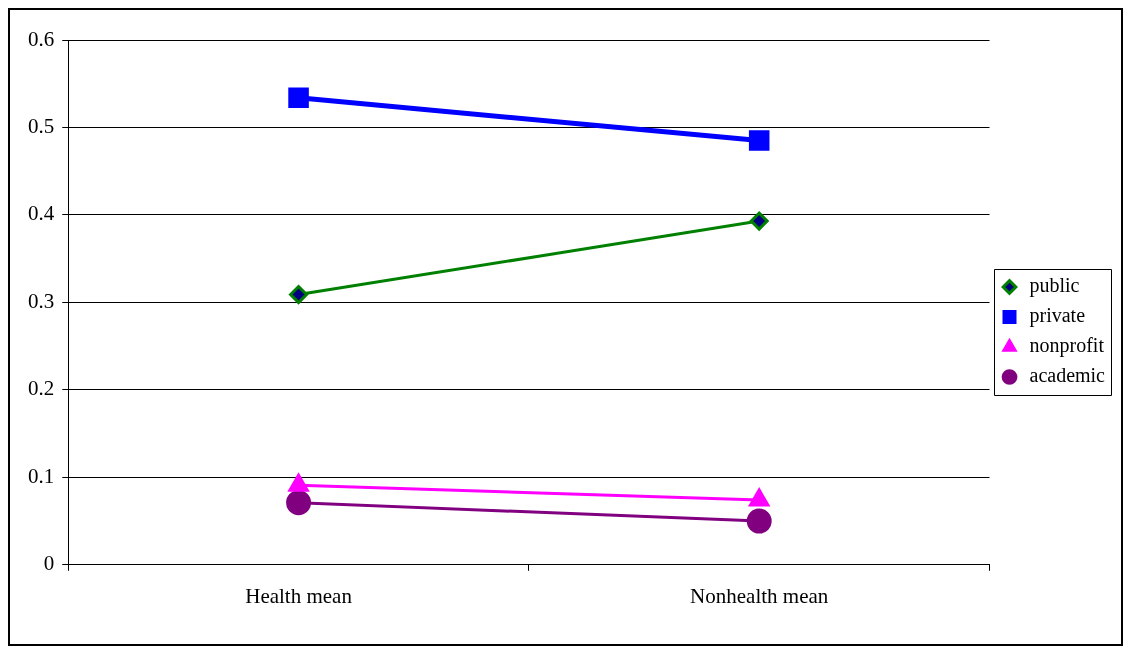  I want to click on y-tick-label: 0.5, so click(41, 125).